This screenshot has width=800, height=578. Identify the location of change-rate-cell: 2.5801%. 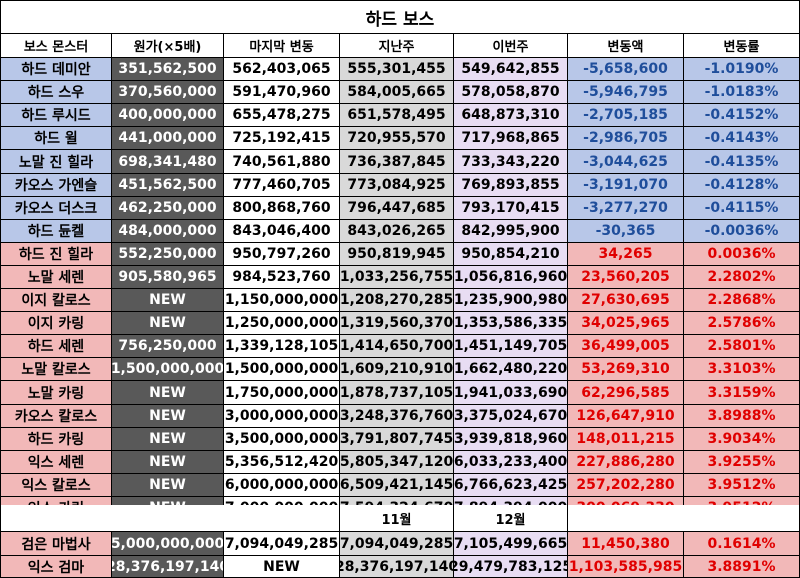
(742, 346).